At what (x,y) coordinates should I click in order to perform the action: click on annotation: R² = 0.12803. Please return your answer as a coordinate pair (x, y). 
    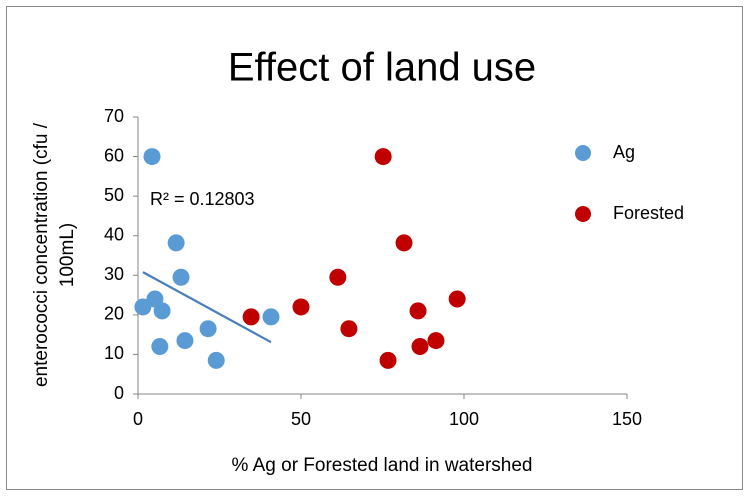
    Looking at the image, I should click on (202, 199).